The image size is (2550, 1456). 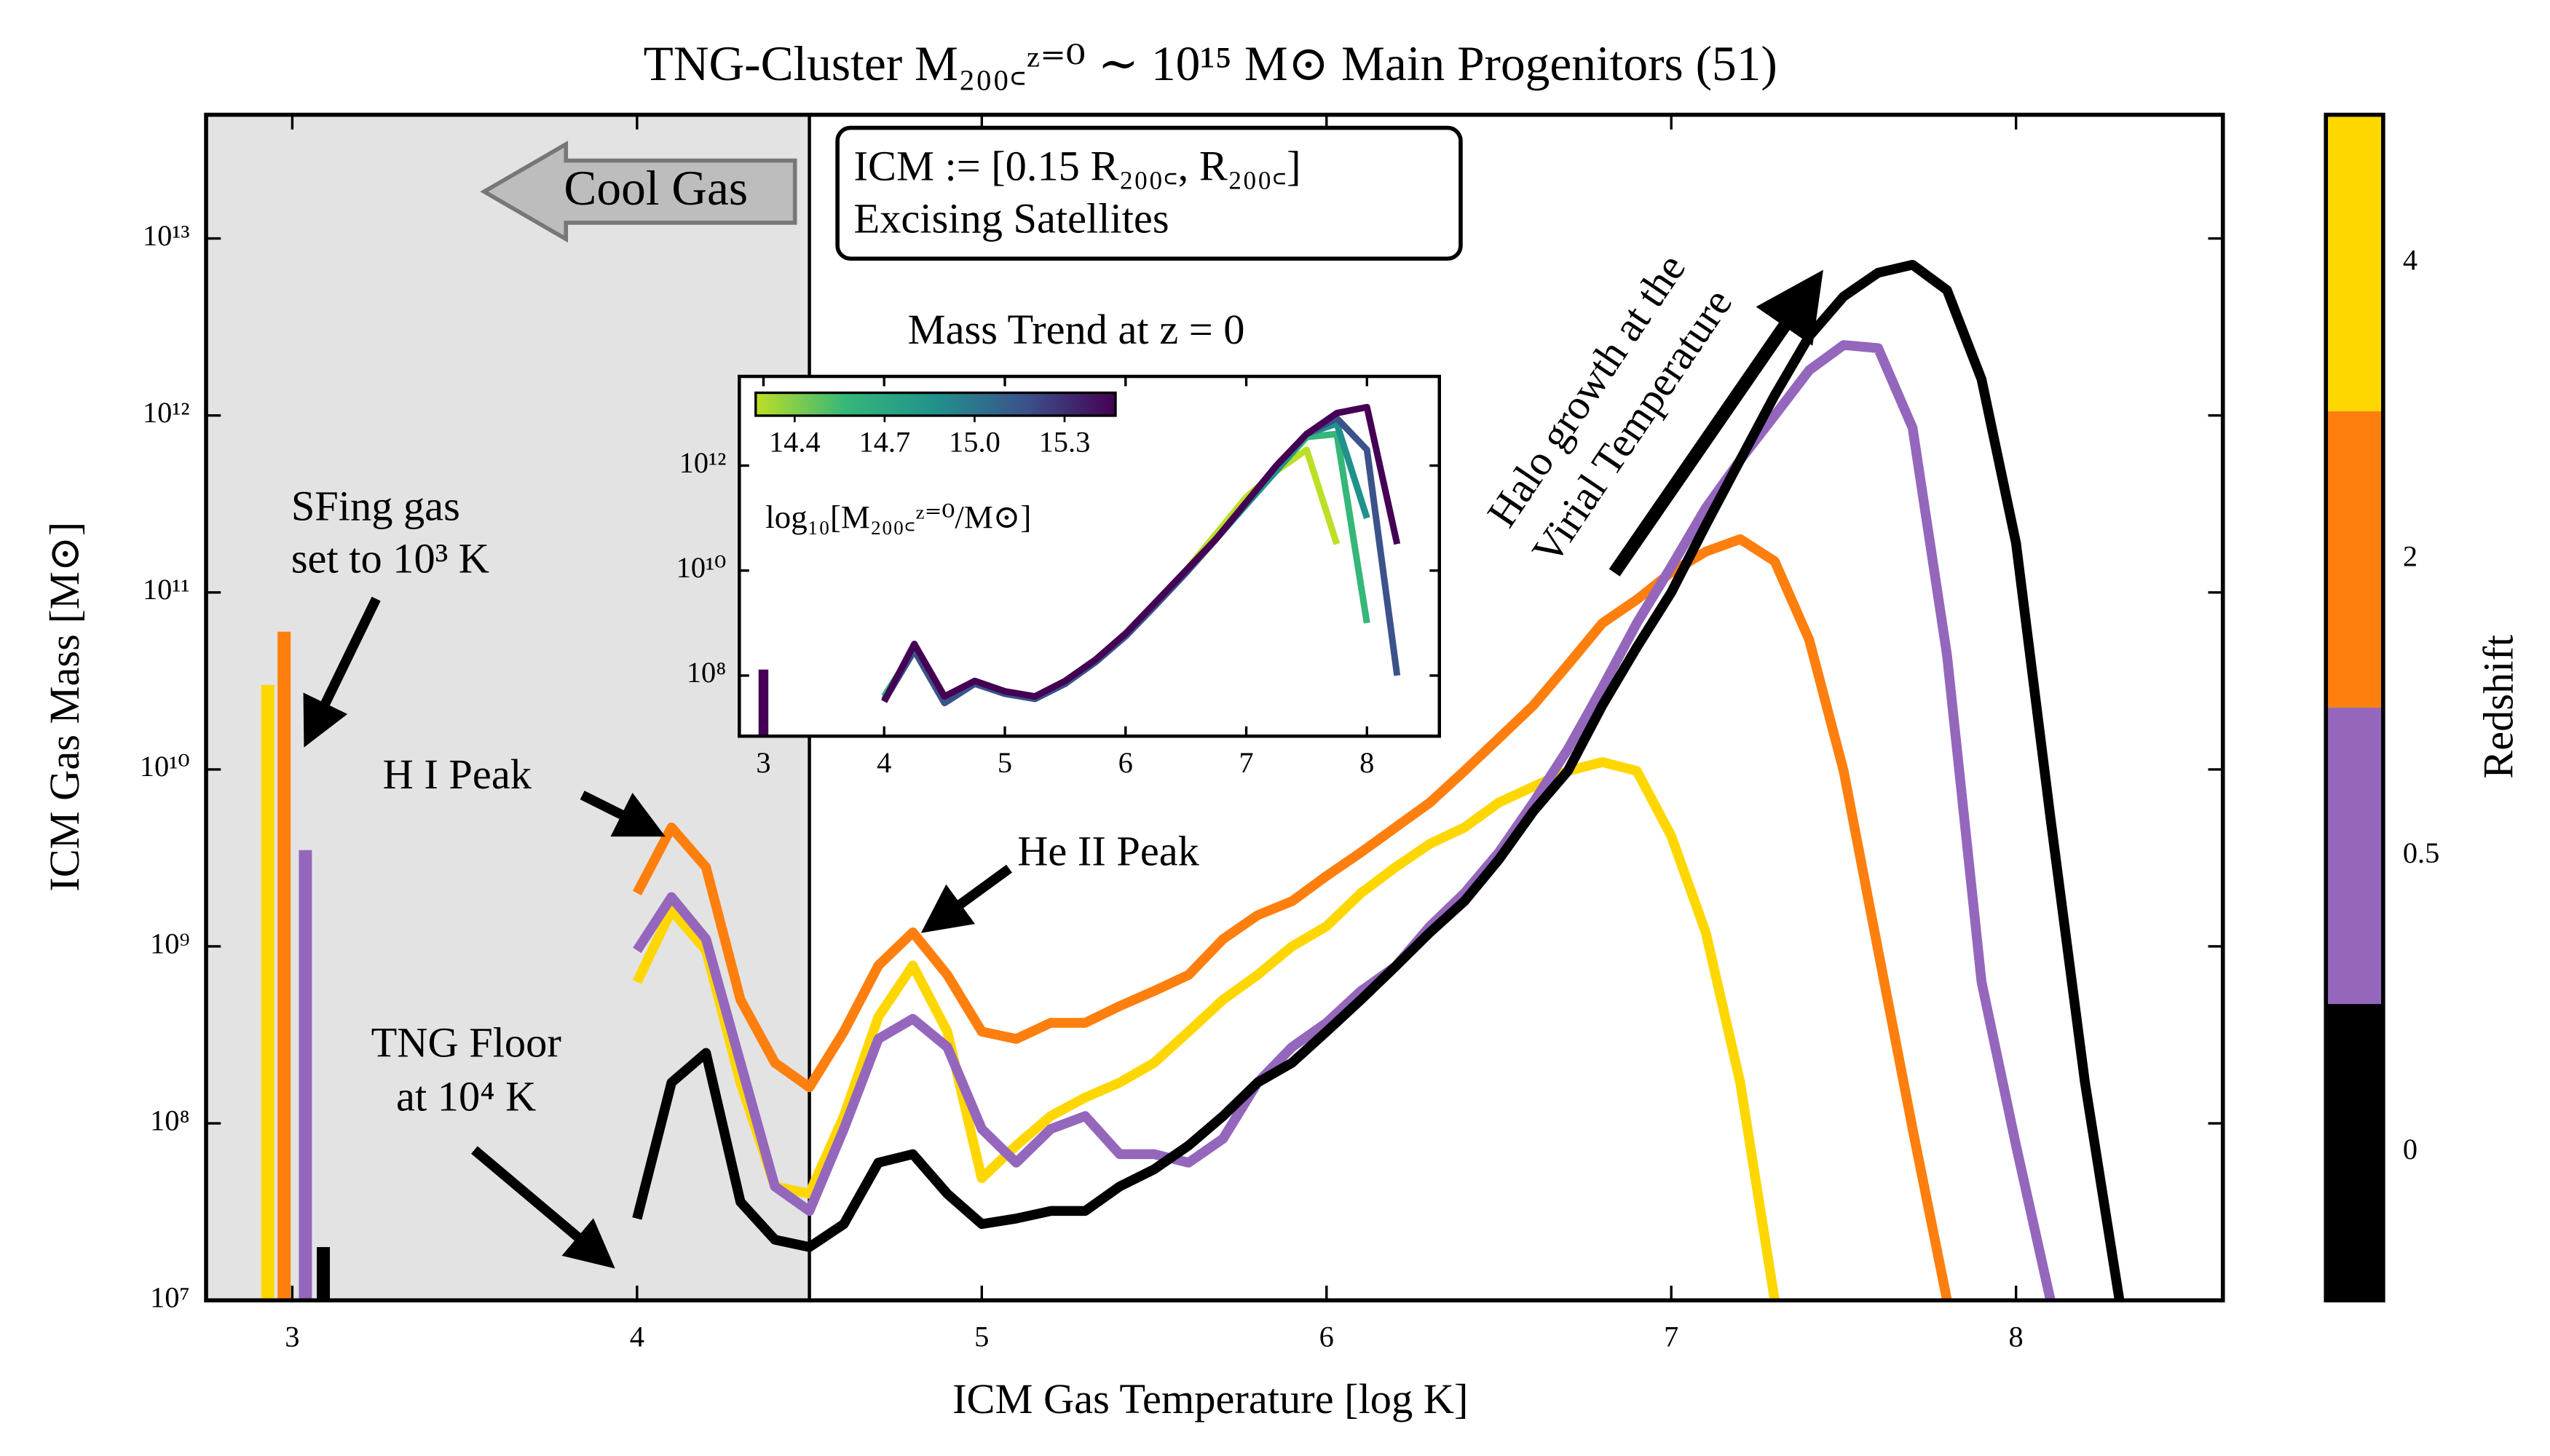 What do you see at coordinates (1077, 165) in the screenshot?
I see `icm-definition: ICM := [0.15 R₂₀₀꜀, R₂₀₀꜀]` at bounding box center [1077, 165].